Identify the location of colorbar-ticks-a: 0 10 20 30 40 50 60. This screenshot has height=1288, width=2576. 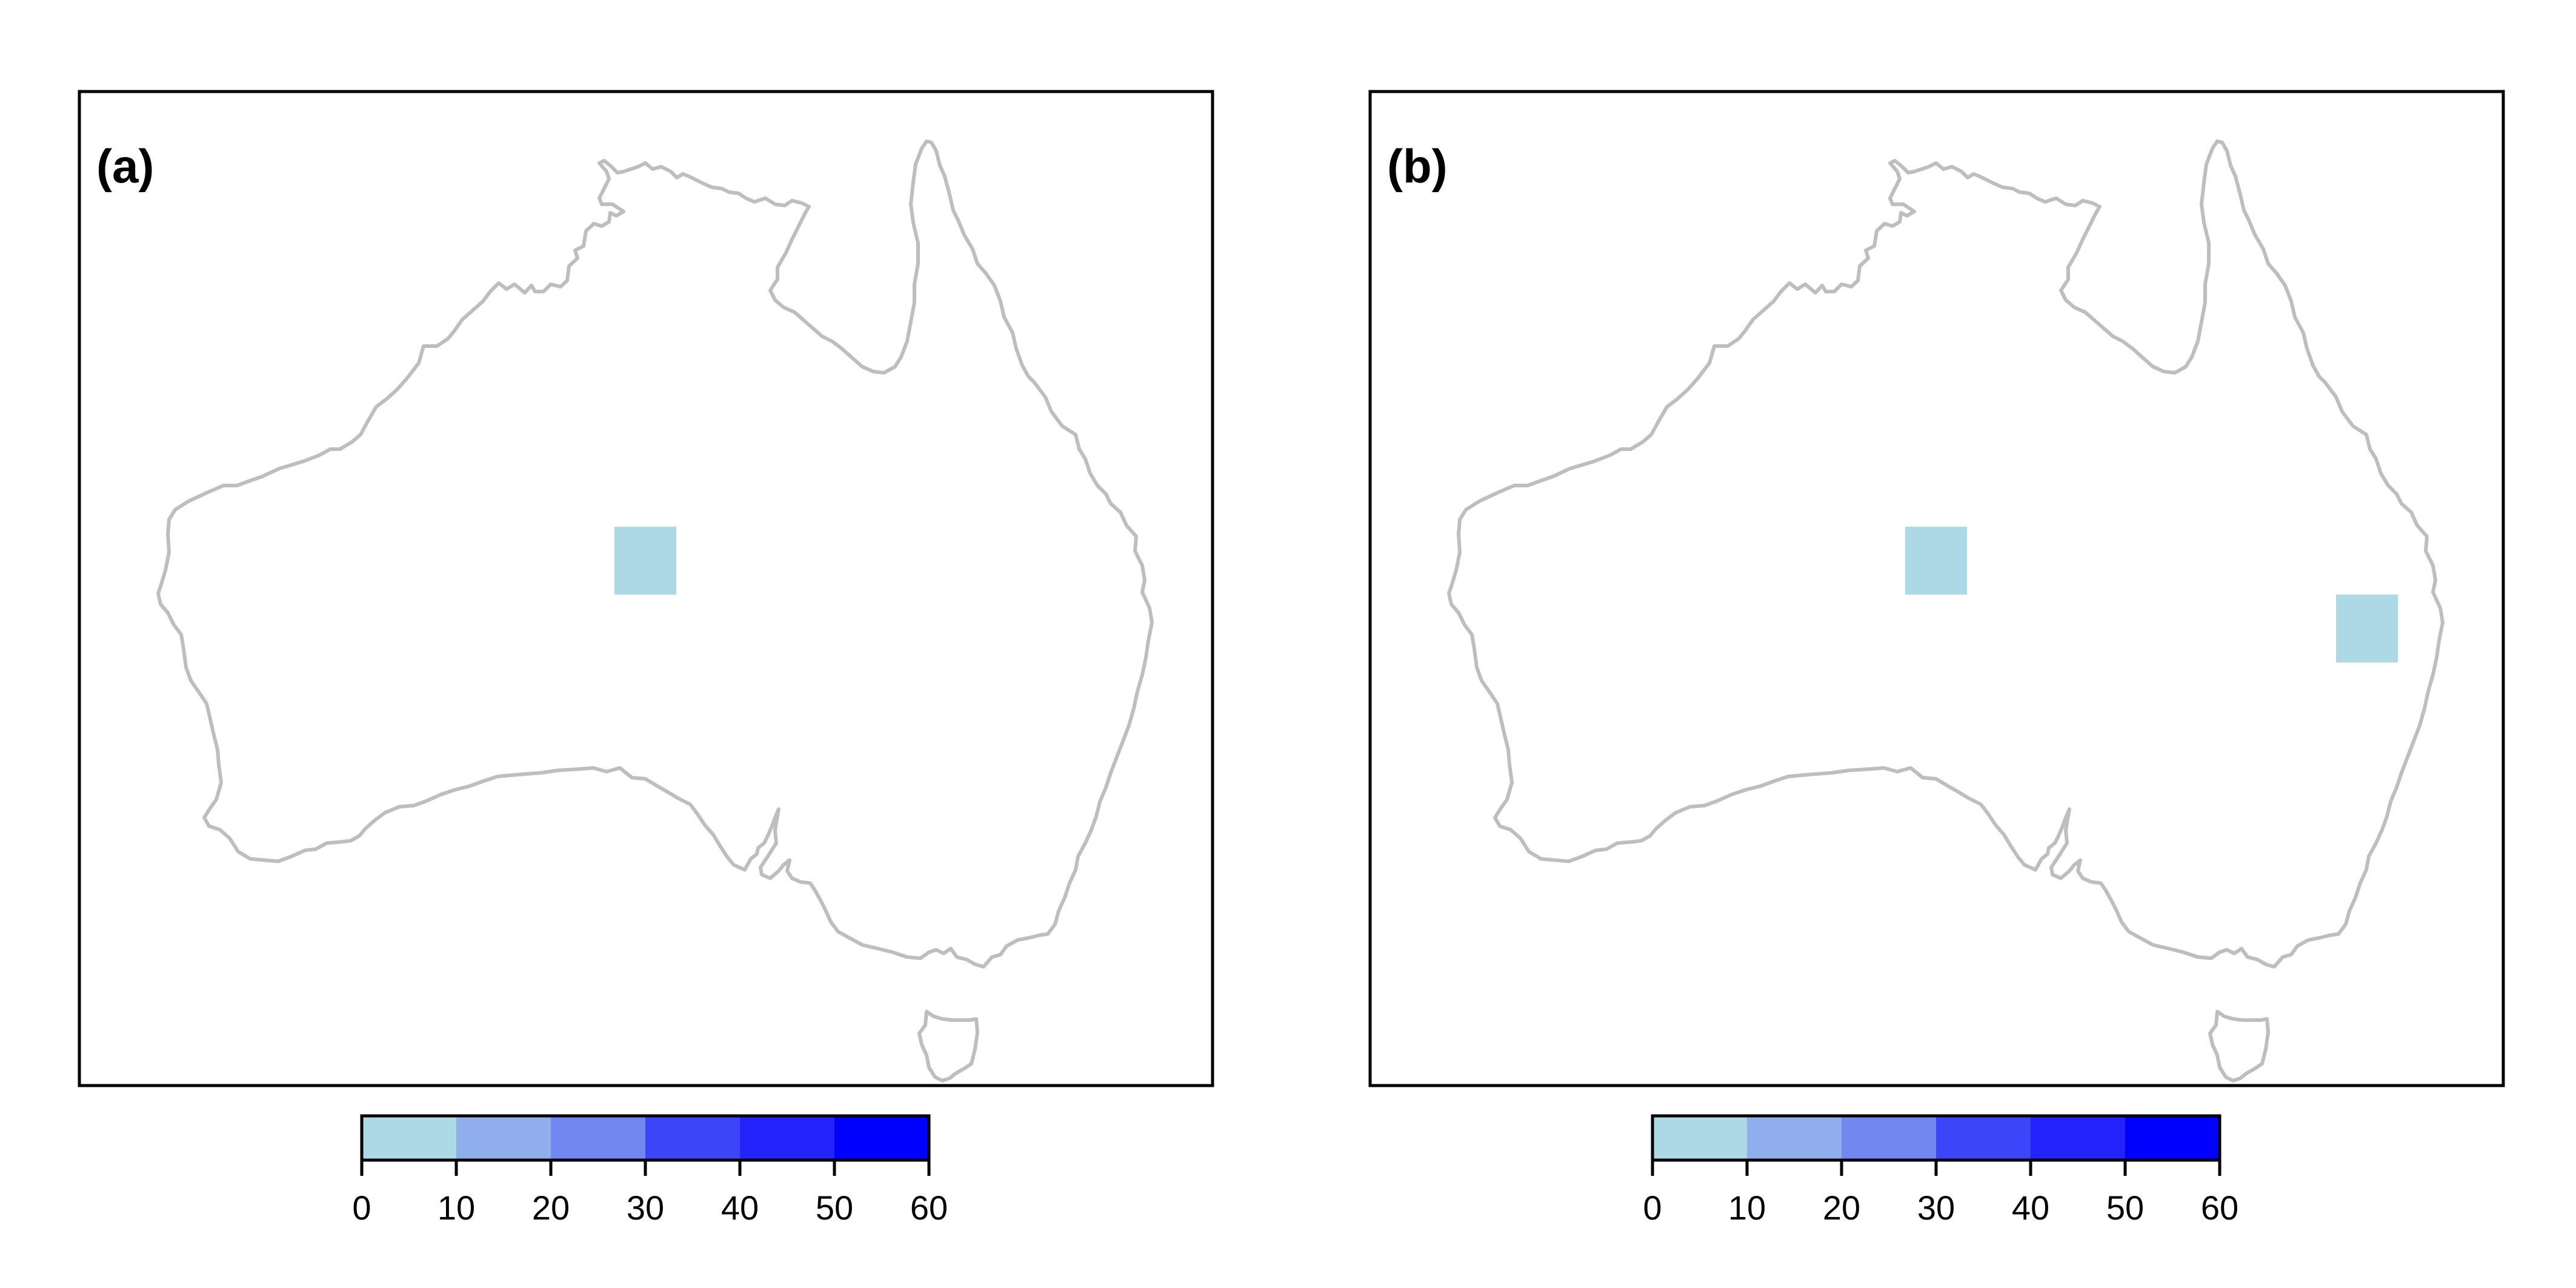
(650, 1193).